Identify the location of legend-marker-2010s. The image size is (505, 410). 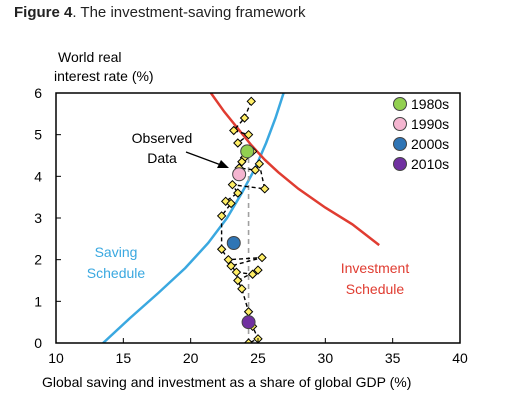
(400, 164).